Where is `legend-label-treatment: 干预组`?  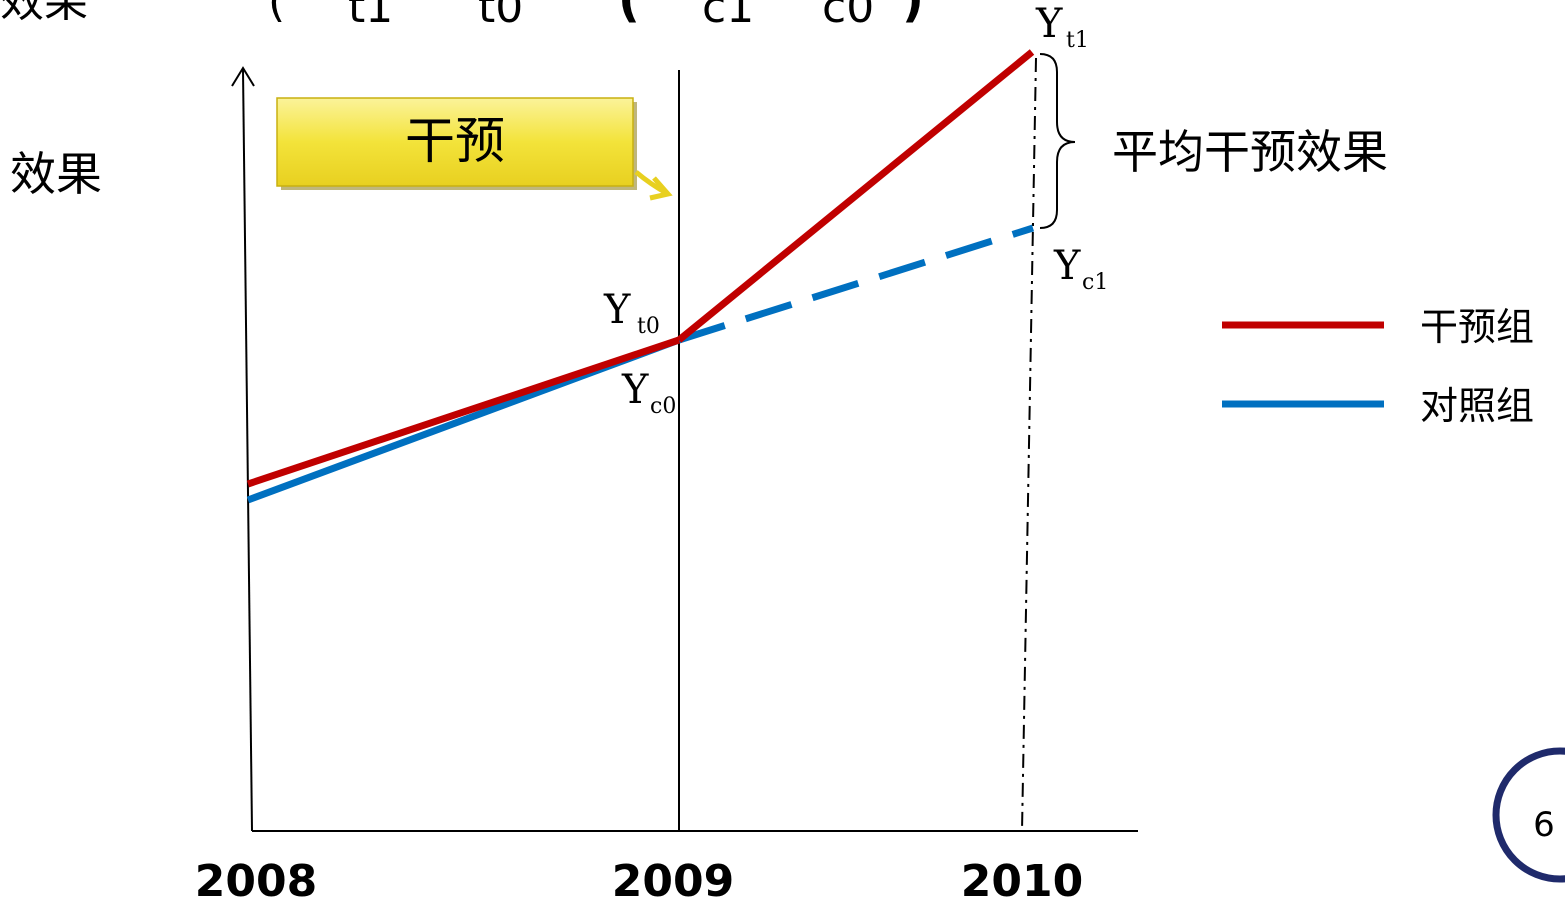 legend-label-treatment: 干预组 is located at coordinates (1477, 327).